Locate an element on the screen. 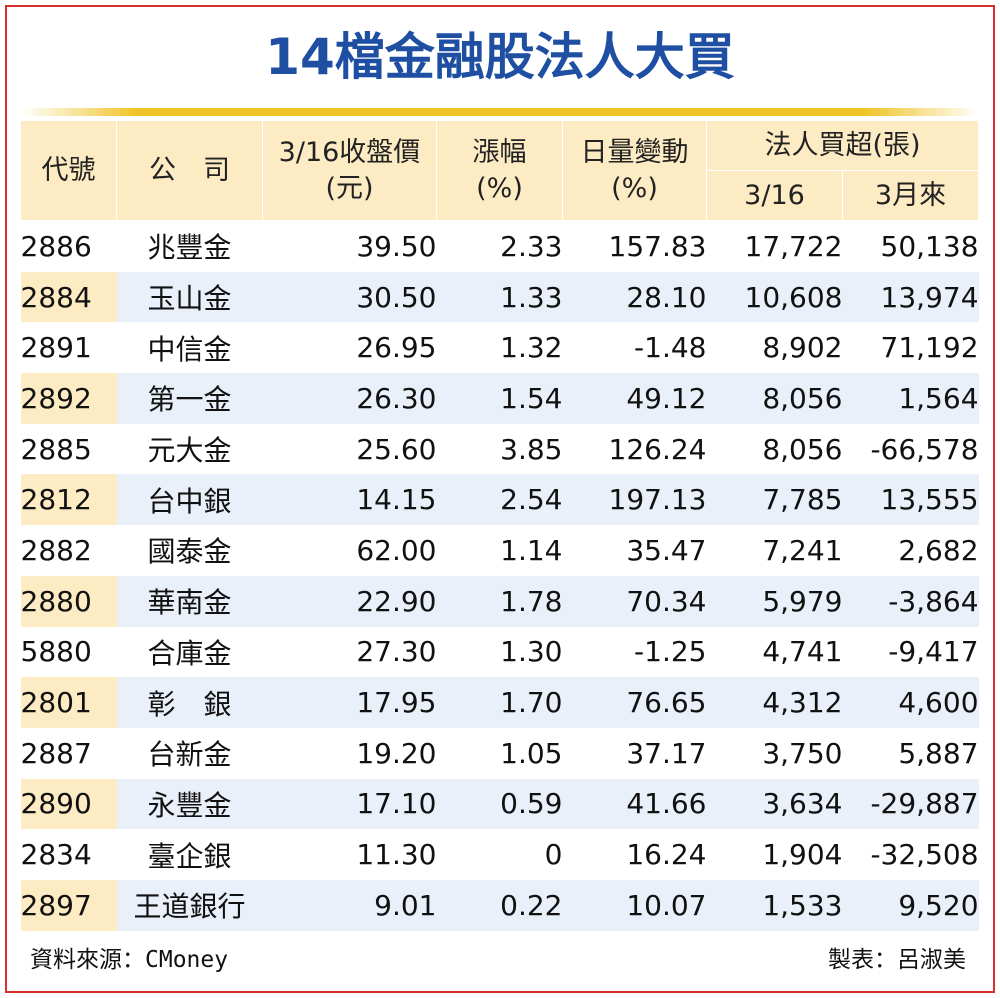 This screenshot has width=1000, height=998. cell-company: 第一金 is located at coordinates (189, 398).